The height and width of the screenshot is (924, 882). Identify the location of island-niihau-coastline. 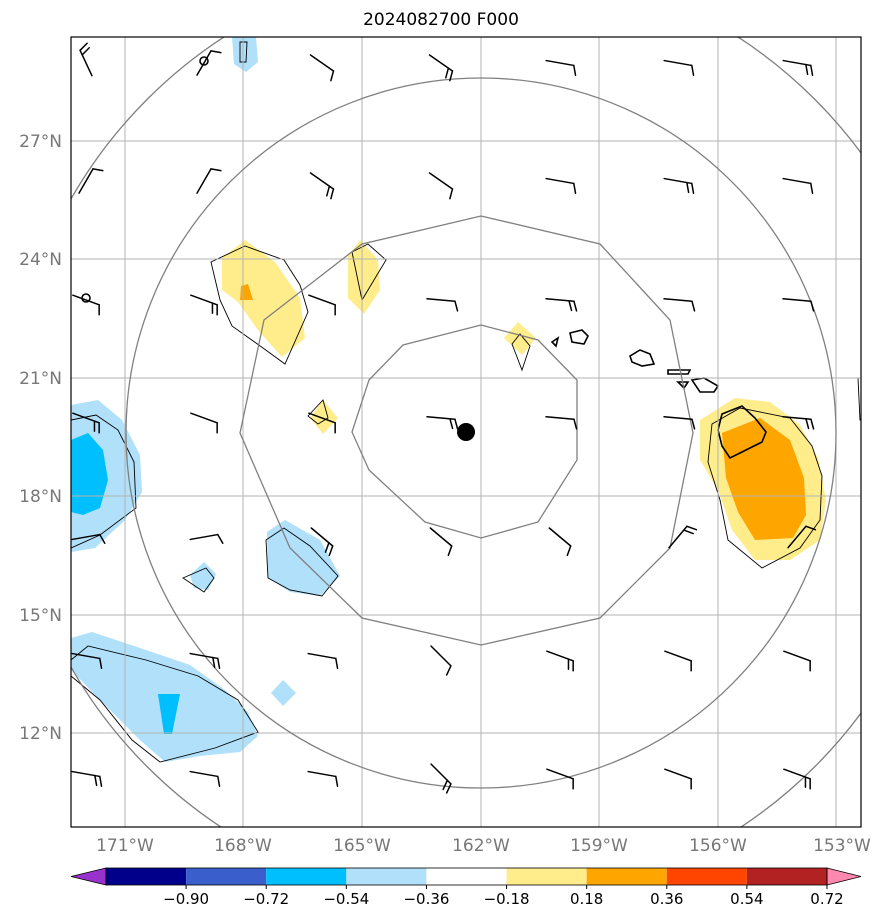
(555, 342).